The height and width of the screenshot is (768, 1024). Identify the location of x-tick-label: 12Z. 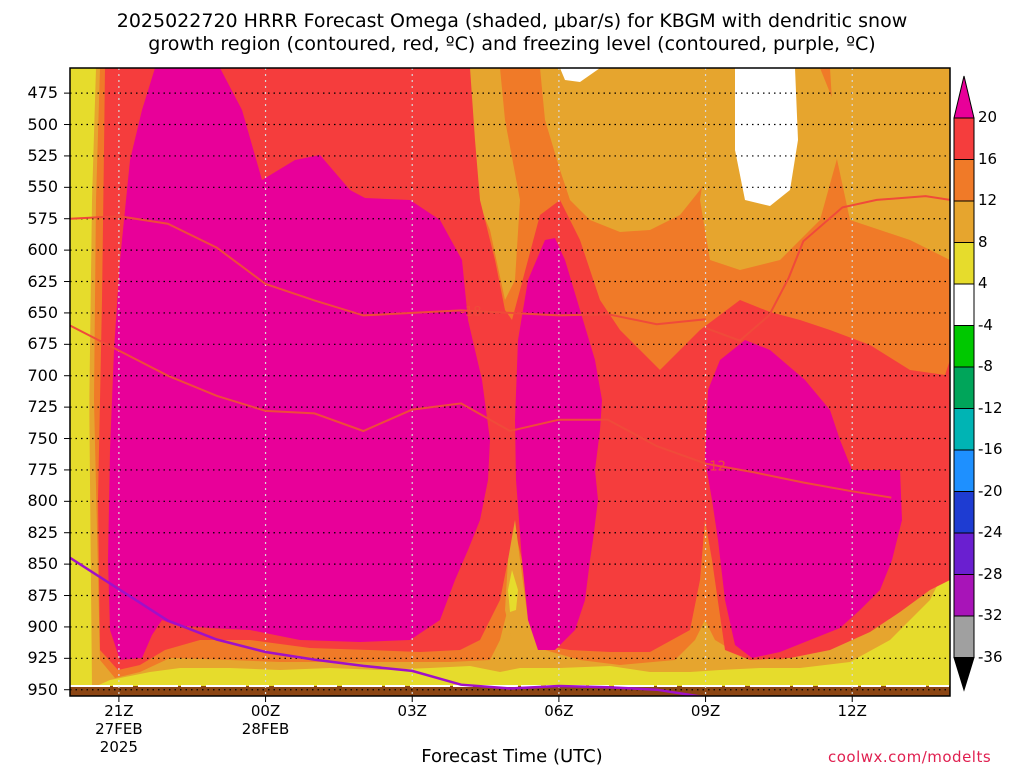
(852, 711).